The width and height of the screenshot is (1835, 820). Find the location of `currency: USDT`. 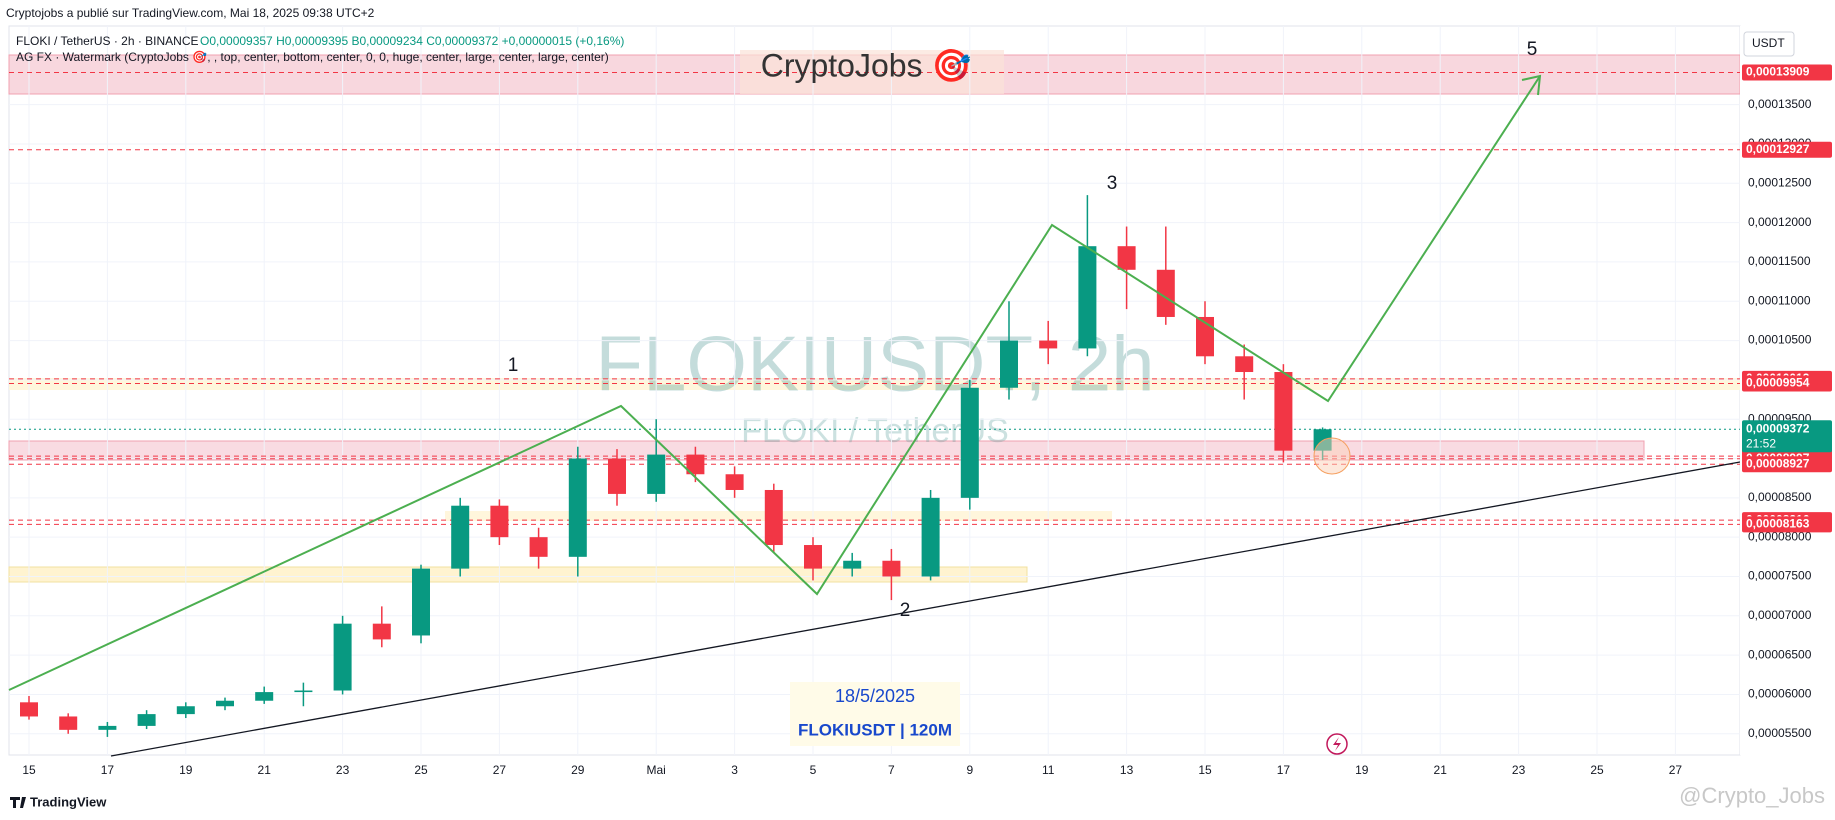

currency: USDT is located at coordinates (1768, 43).